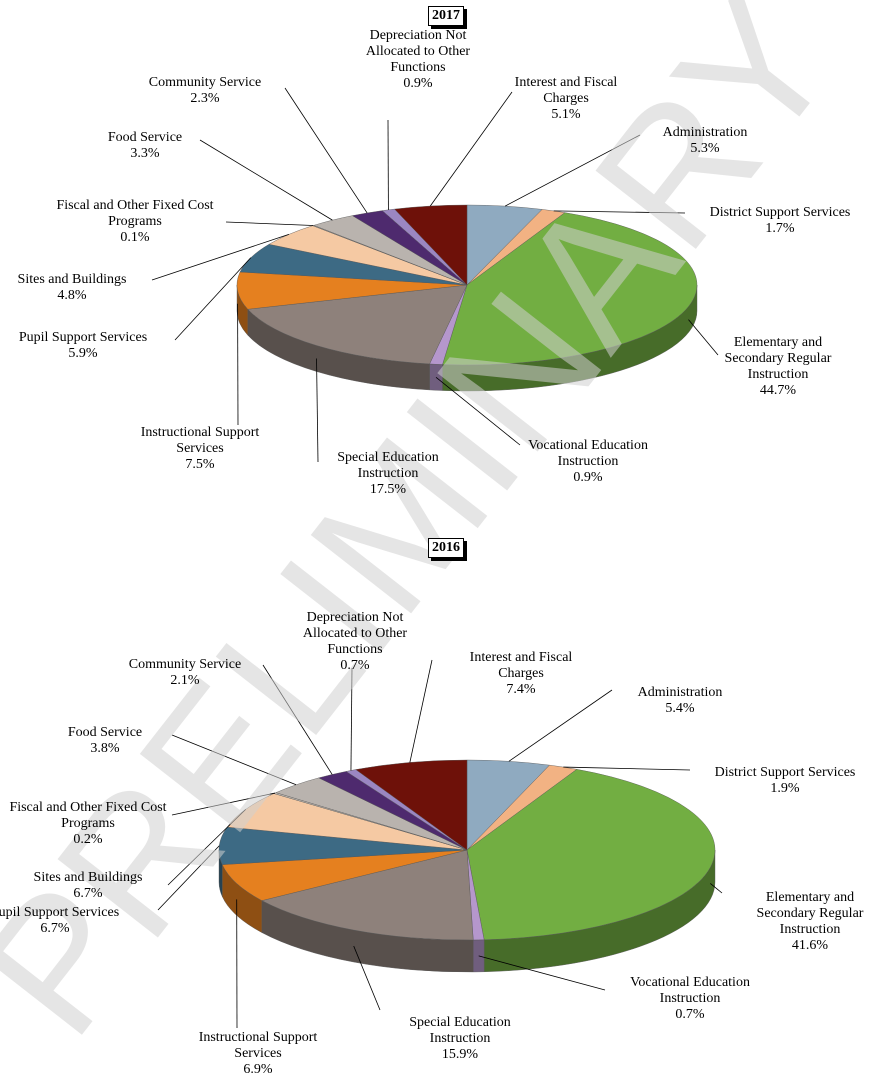 Image resolution: width=891 pixels, height=1088 pixels. What do you see at coordinates (446, 16) in the screenshot?
I see `chart-title: 2017` at bounding box center [446, 16].